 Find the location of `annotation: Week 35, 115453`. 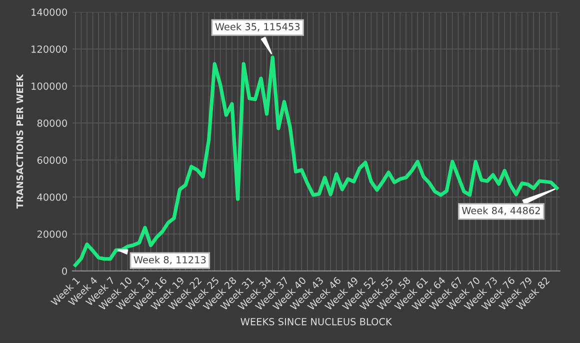

annotation: Week 35, 115453 is located at coordinates (257, 27).